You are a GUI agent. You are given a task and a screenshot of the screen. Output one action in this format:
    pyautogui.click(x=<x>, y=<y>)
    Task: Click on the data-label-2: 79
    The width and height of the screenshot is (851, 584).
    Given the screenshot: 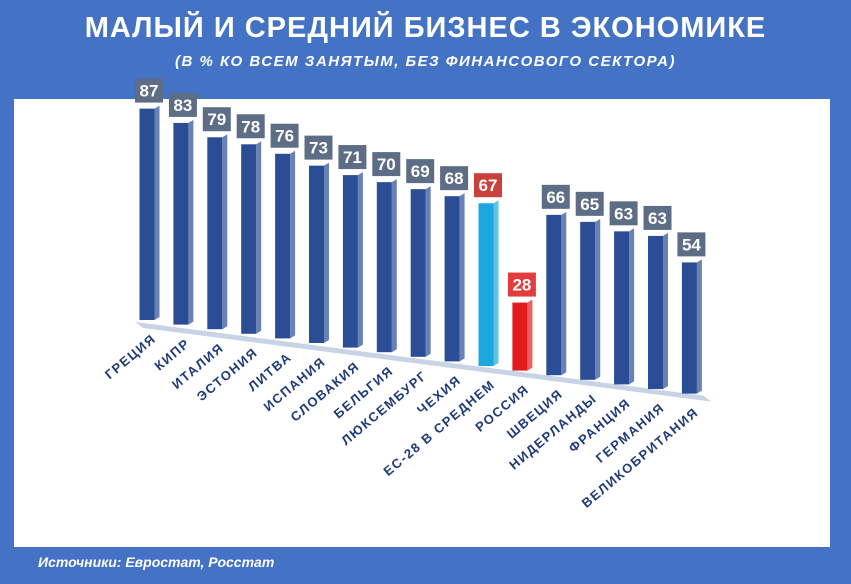 What is the action you would take?
    pyautogui.click(x=216, y=119)
    